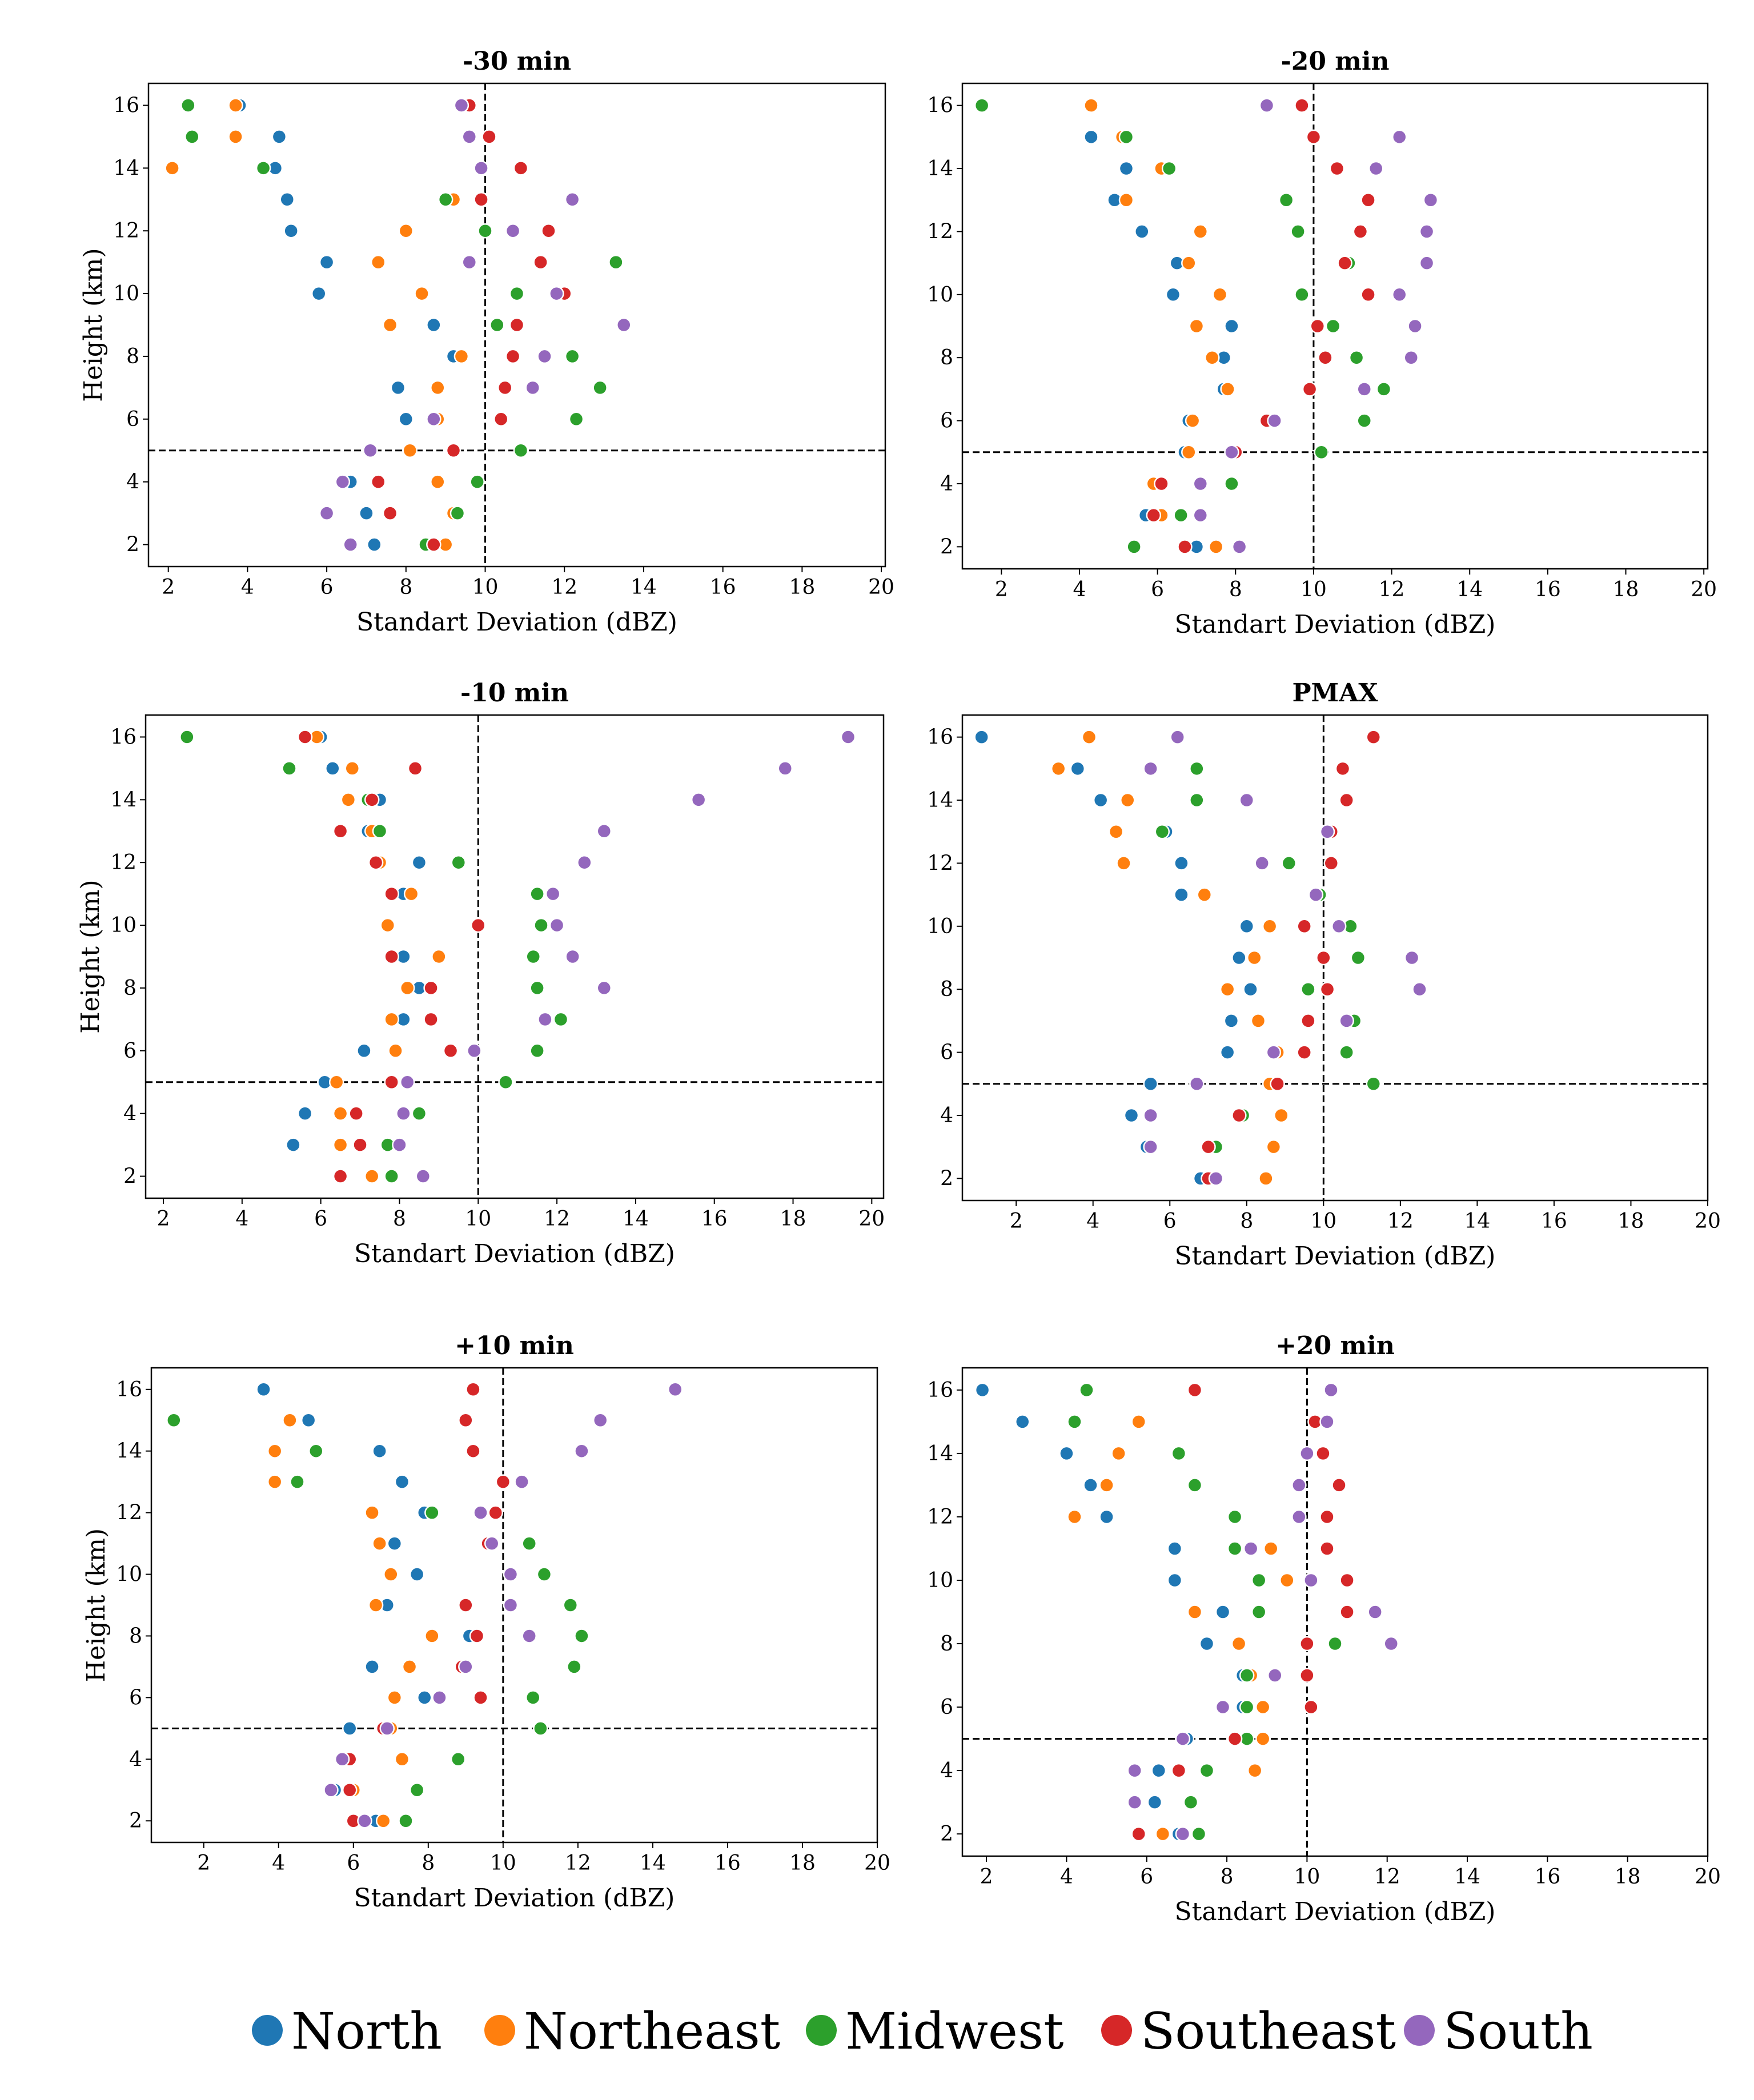 The height and width of the screenshot is (2100, 1754). Describe the element at coordinates (126, 106) in the screenshot. I see `y-tick-label: 16` at that location.